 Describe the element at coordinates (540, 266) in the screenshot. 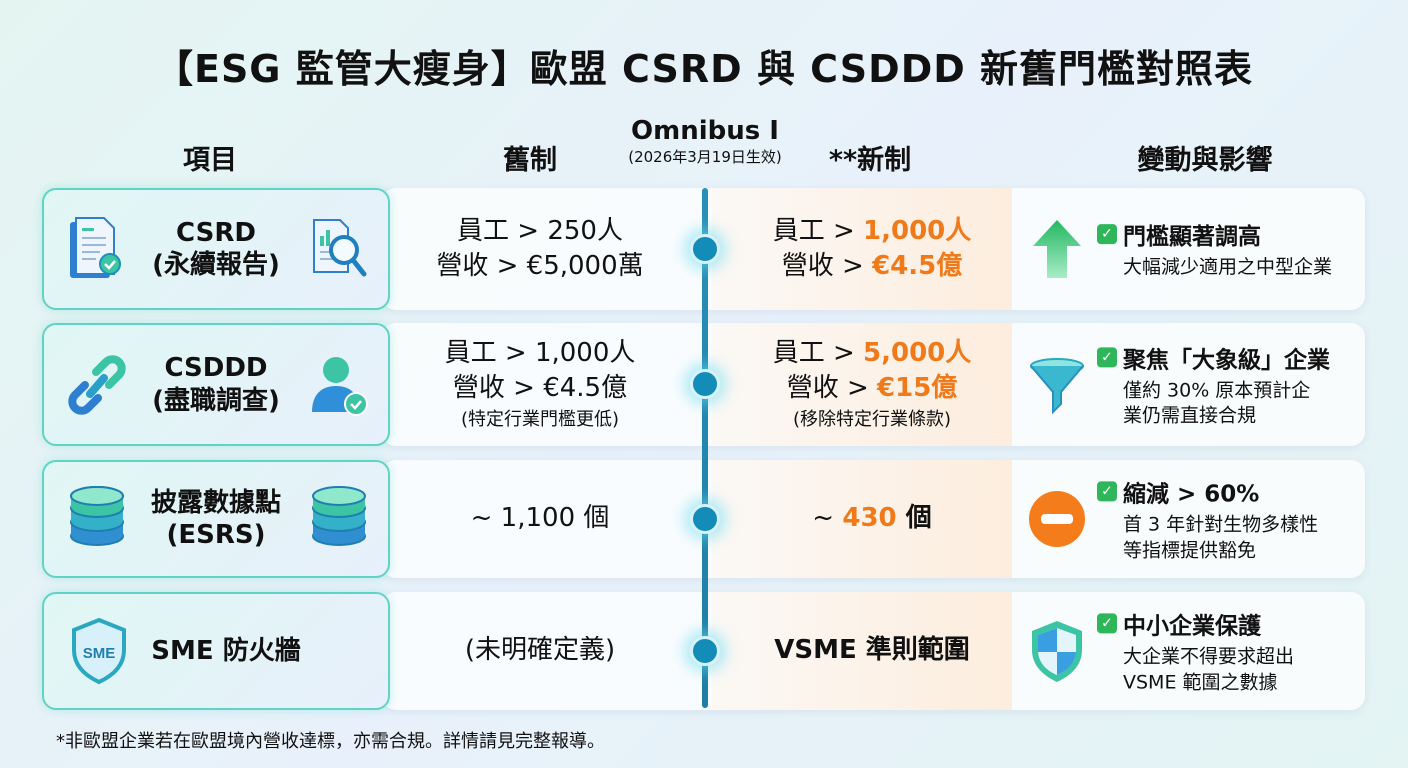

I see `old-revenue: 營收 > €5,000萬` at that location.